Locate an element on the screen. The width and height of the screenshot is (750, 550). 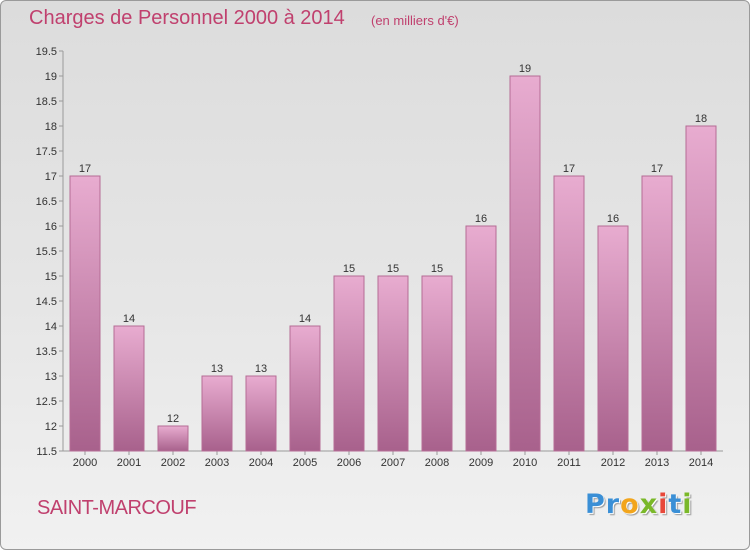
bar-2010 is located at coordinates (525, 263).